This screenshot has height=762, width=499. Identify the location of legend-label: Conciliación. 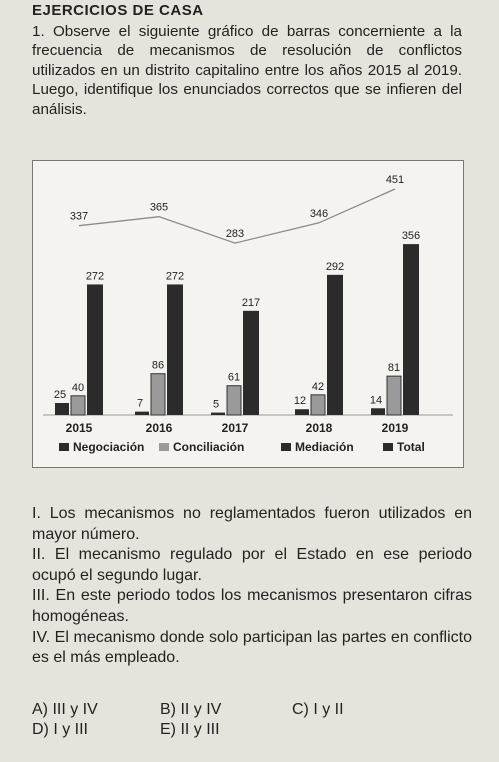
(208, 447).